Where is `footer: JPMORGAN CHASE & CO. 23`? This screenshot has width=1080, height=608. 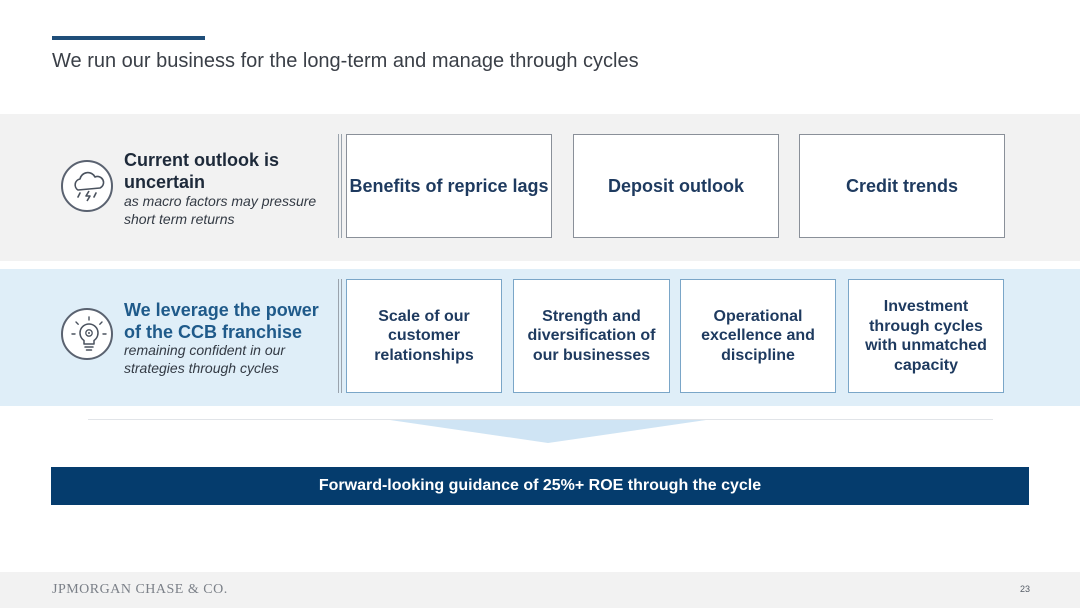
footer: JPMORGAN CHASE & CO. 23 is located at coordinates (540, 590).